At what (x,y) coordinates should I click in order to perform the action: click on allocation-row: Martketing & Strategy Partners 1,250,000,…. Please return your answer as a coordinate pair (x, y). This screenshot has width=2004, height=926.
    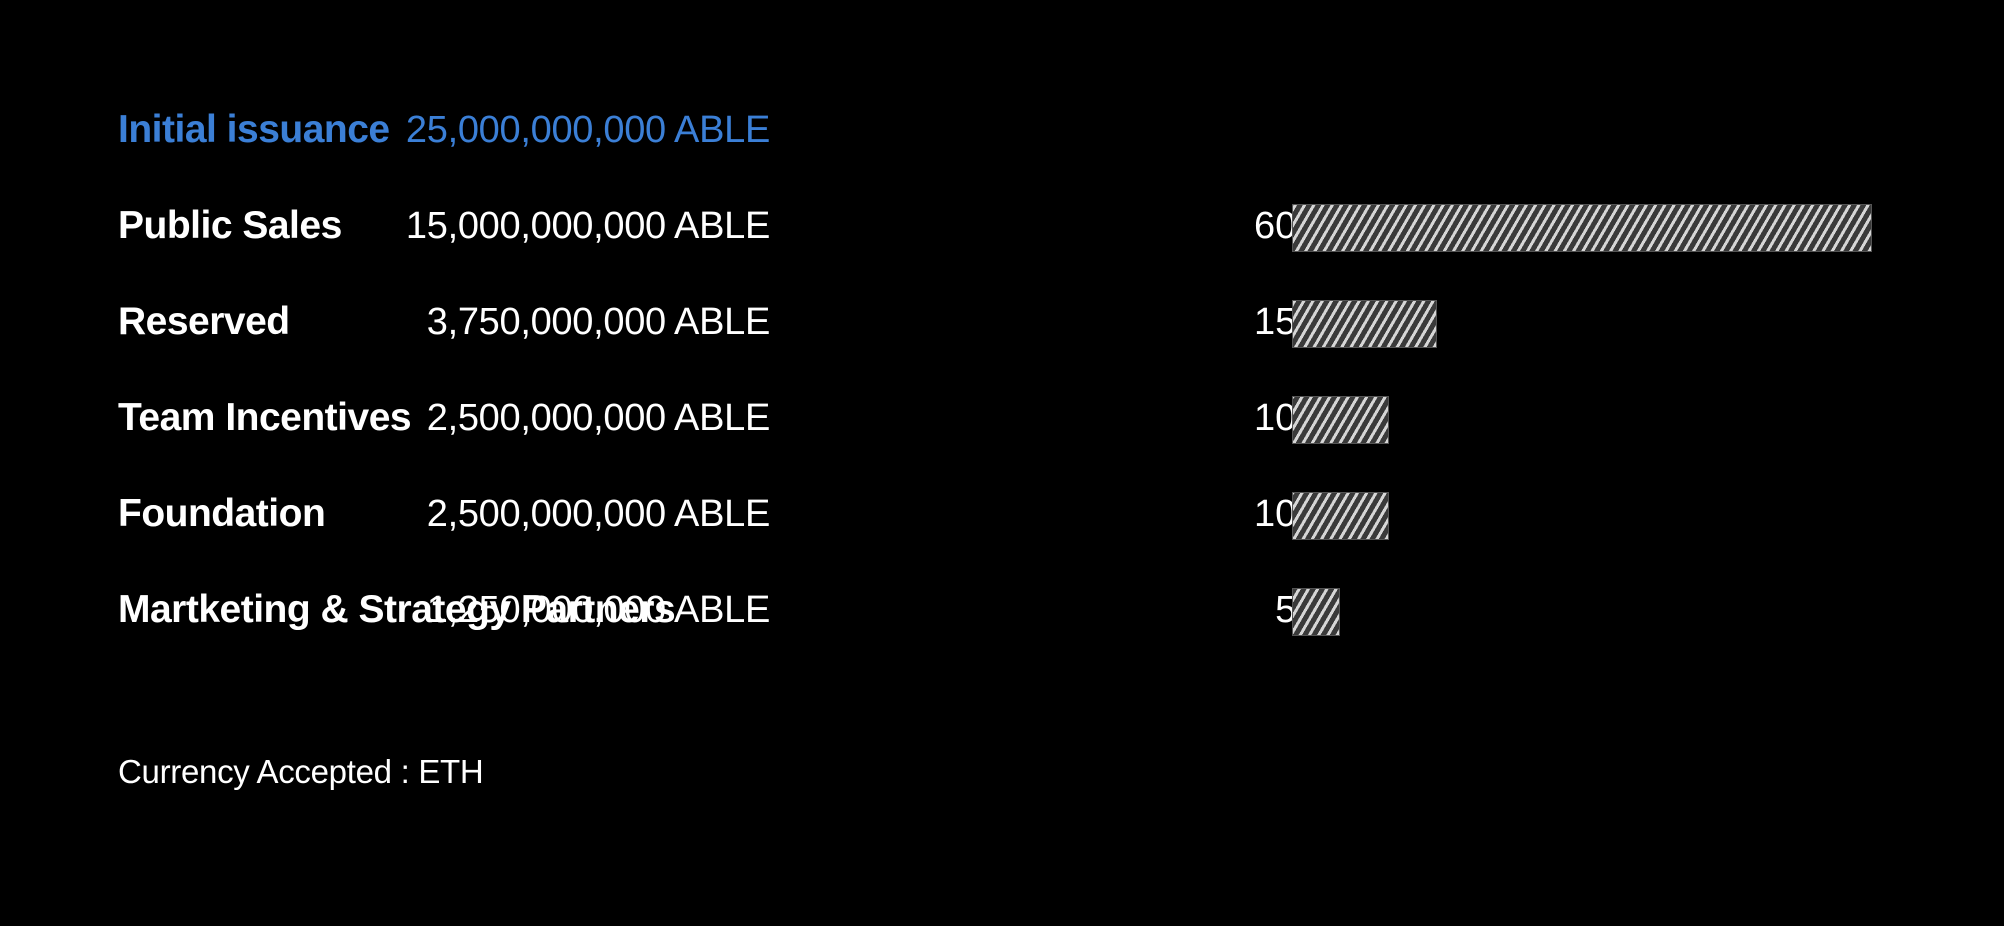
    Looking at the image, I should click on (1008, 610).